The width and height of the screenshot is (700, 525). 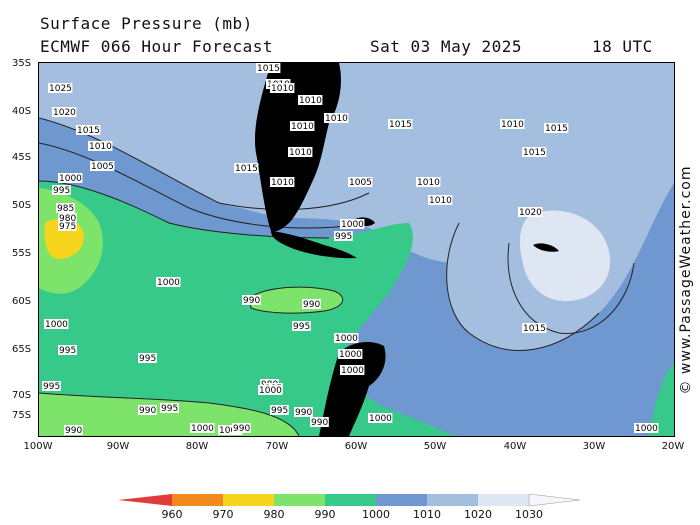 I want to click on legend-tick-label: 970, so click(x=223, y=514).